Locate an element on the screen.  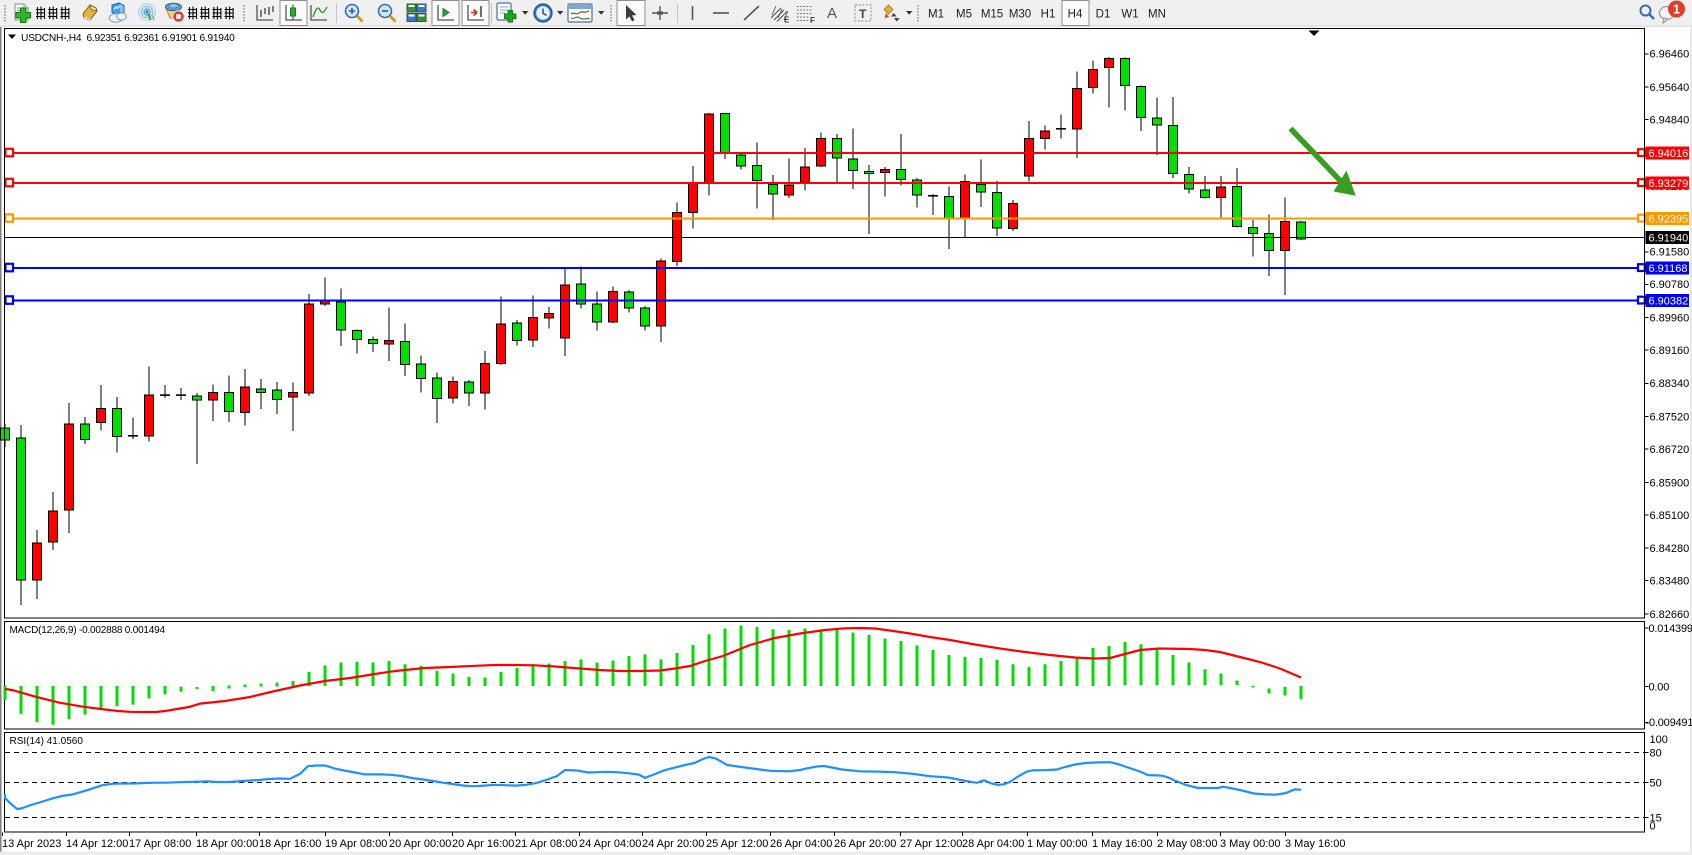
svg-text: 20 Apr 00:00 is located at coordinates (420, 844).